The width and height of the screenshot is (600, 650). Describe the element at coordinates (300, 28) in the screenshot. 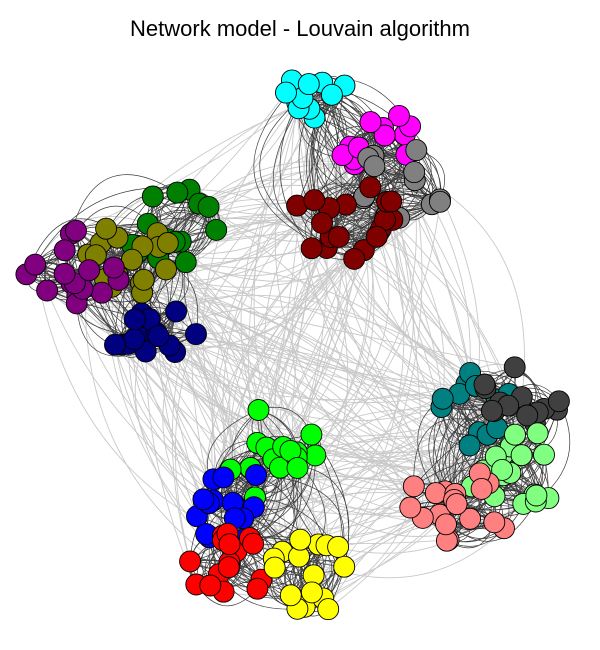

I see `chart-title: Network model - Louvain algorithm` at that location.